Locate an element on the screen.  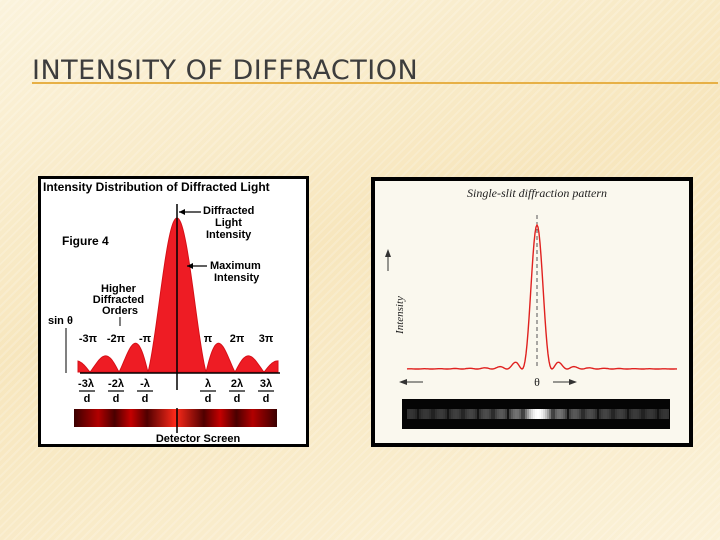
figure-label: Figure 4 is located at coordinates (85, 241).